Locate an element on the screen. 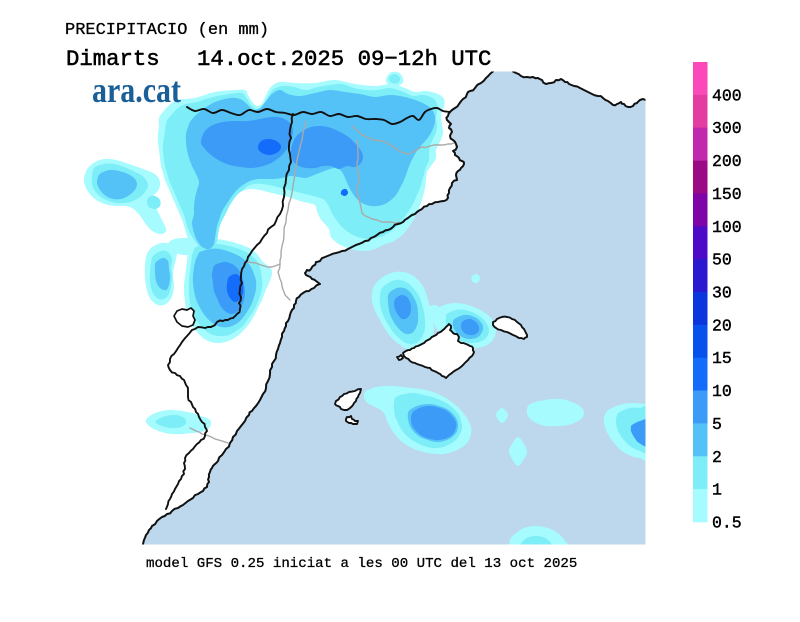  svg-text: 300 is located at coordinates (727, 128).